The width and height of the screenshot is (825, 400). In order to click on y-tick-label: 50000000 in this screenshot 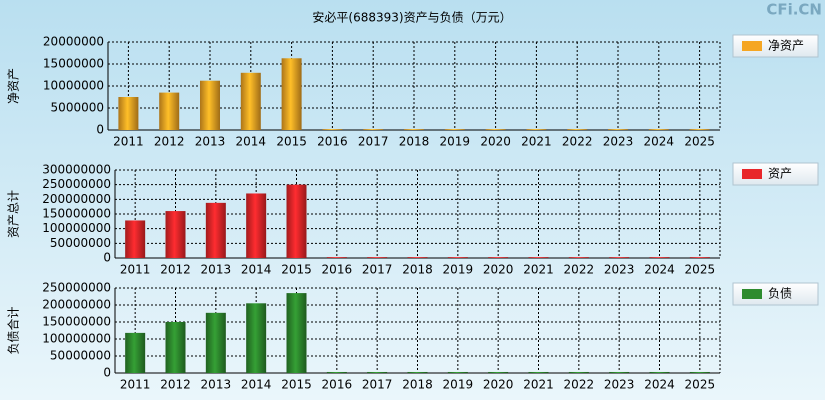, I will do `click(80, 356)`.